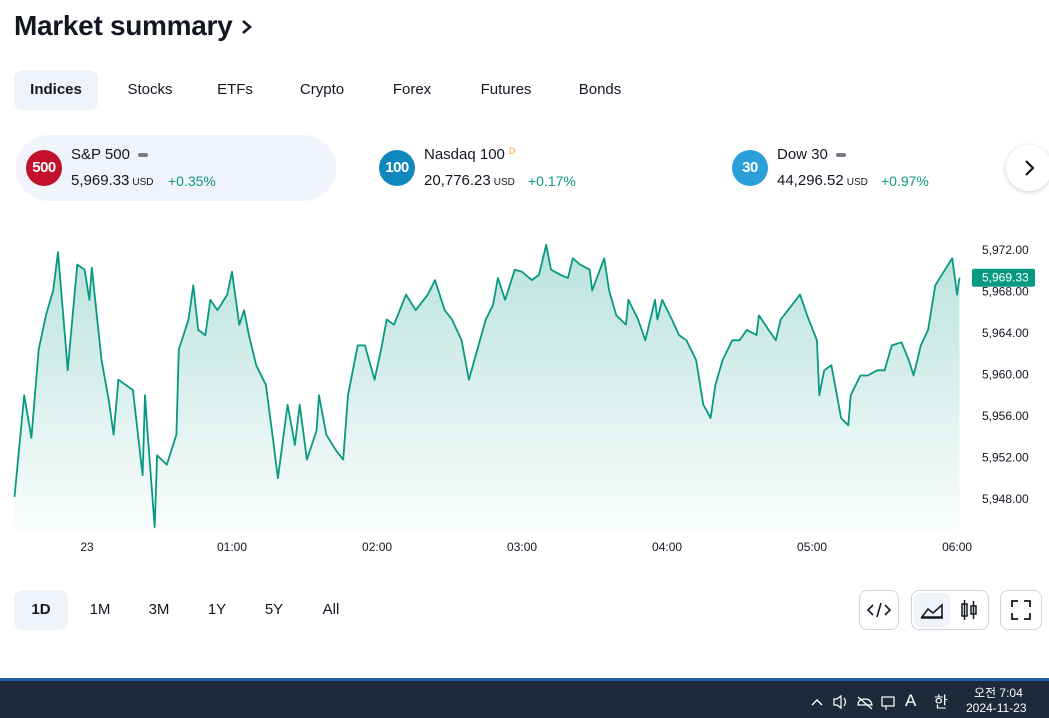 The height and width of the screenshot is (718, 1049). What do you see at coordinates (524, 698) in the screenshot?
I see `taskbar: A 한 오전 7:04 2024-11-23` at bounding box center [524, 698].